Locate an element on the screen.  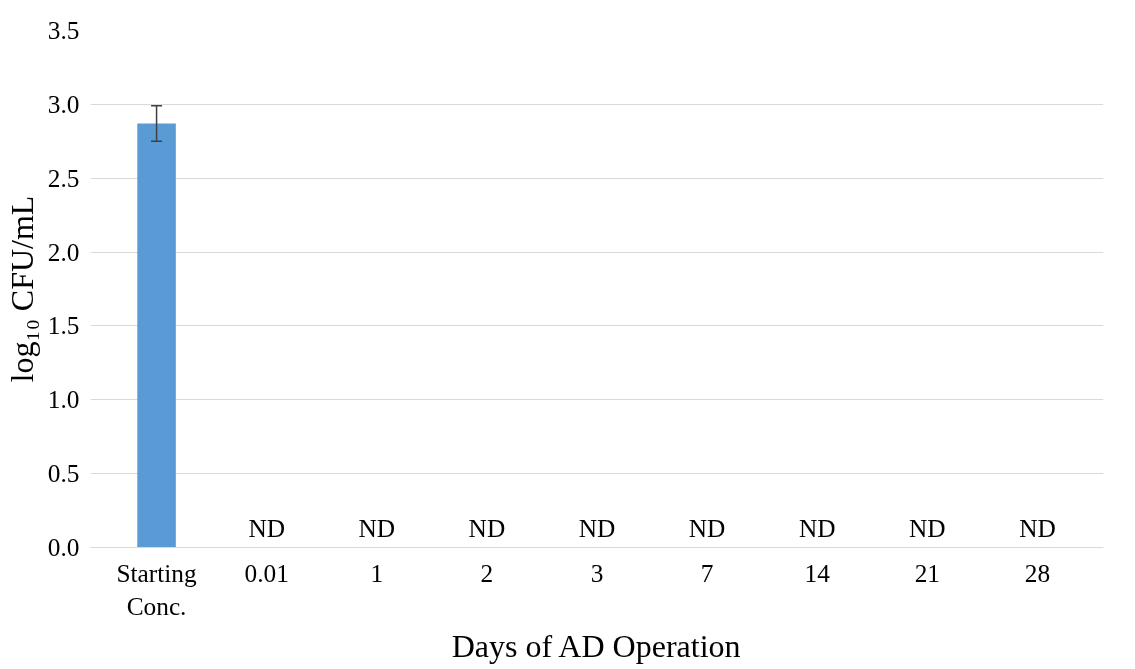
x-tick-label: 21 is located at coordinates (927, 572).